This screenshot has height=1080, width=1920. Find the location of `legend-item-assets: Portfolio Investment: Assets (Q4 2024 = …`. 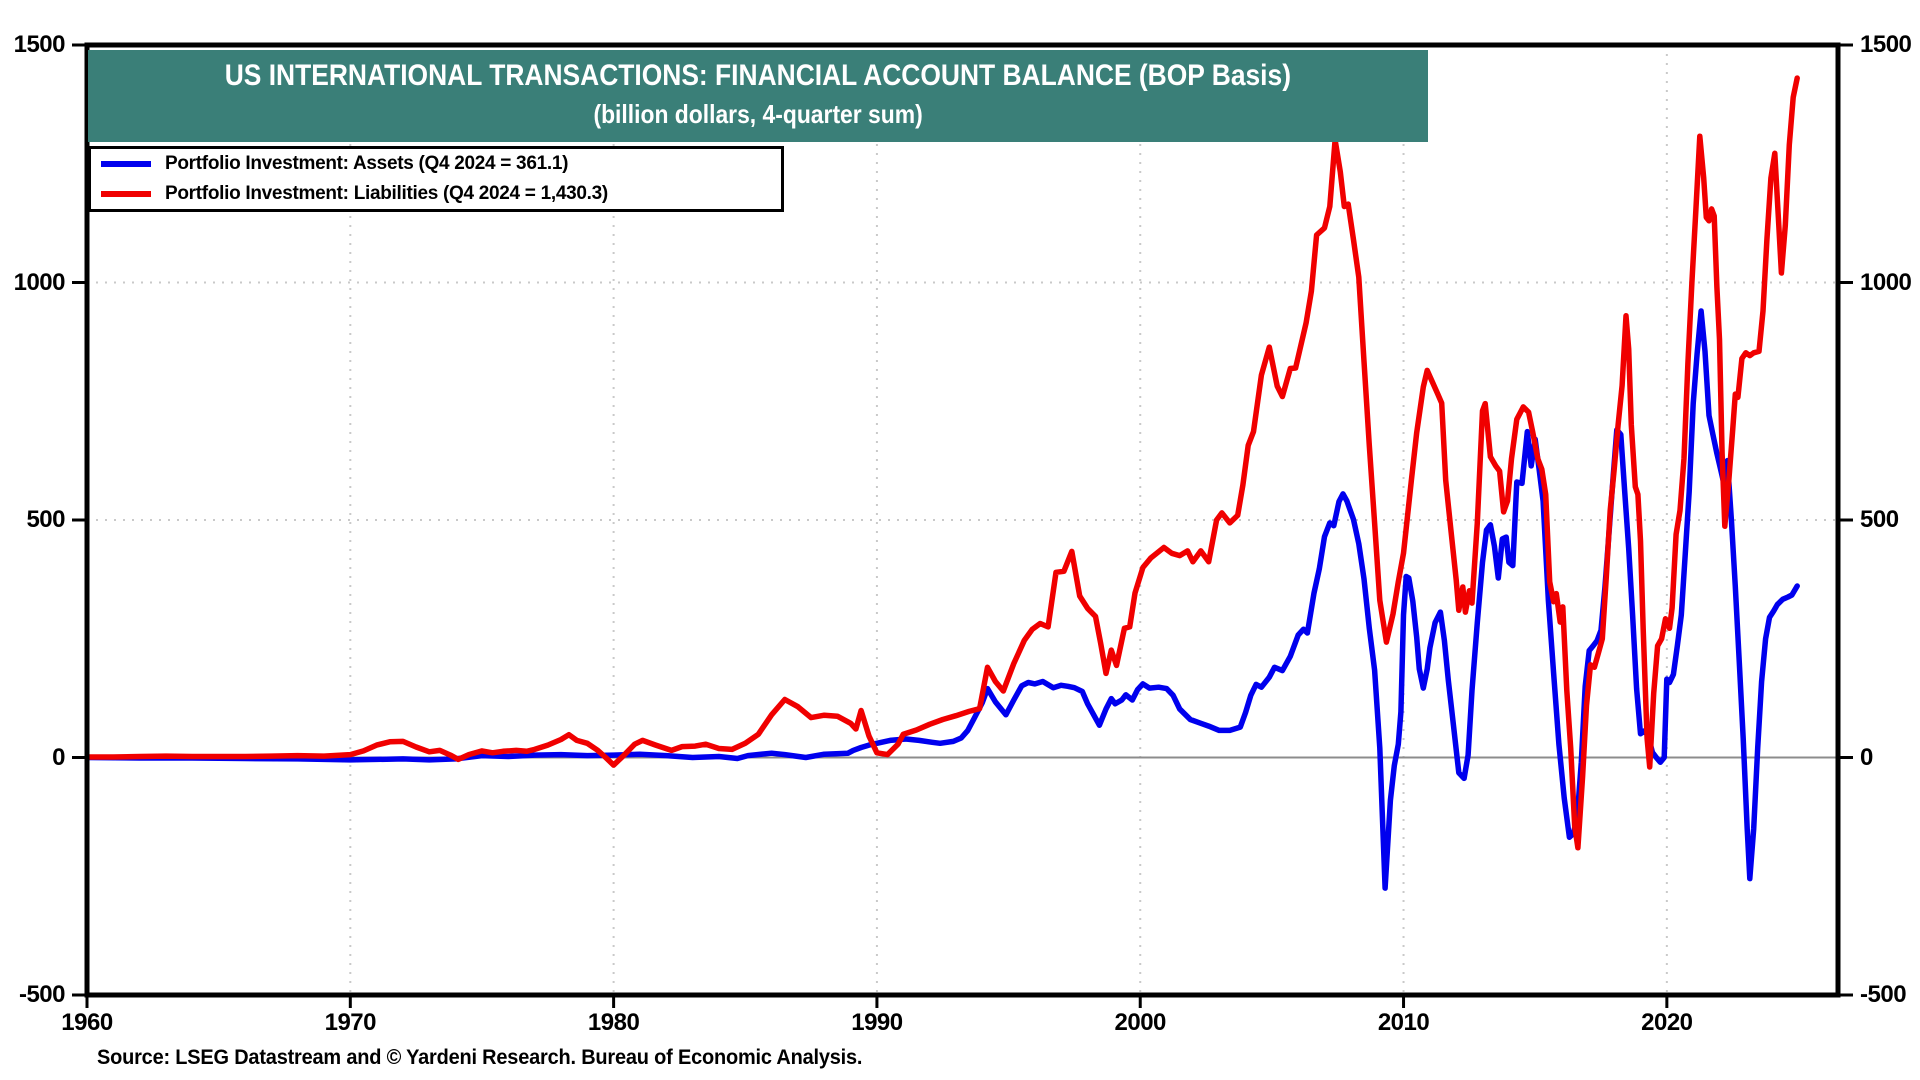

legend-item-assets: Portfolio Investment: Assets (Q4 2024 = … is located at coordinates (436, 164).